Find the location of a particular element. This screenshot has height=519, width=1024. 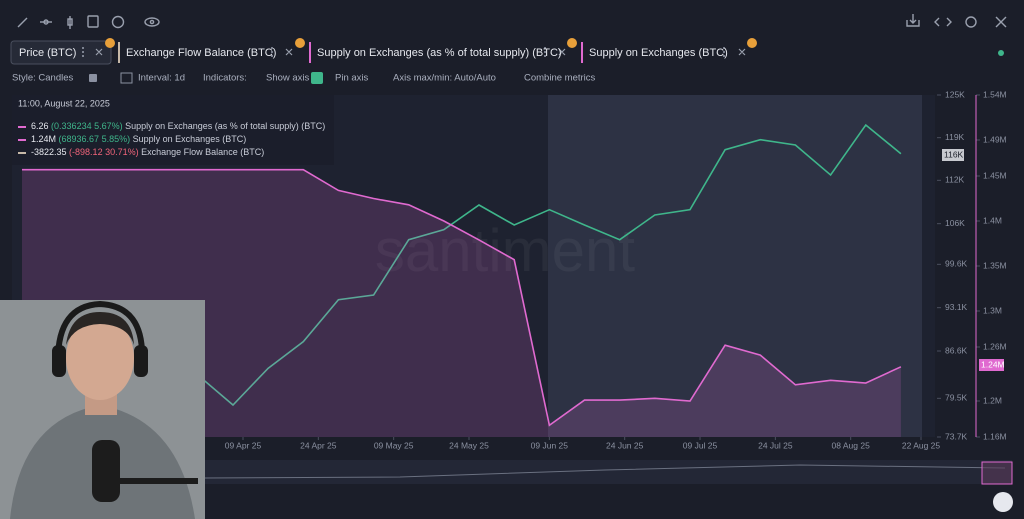

tab-close is located at coordinates (420, 52).